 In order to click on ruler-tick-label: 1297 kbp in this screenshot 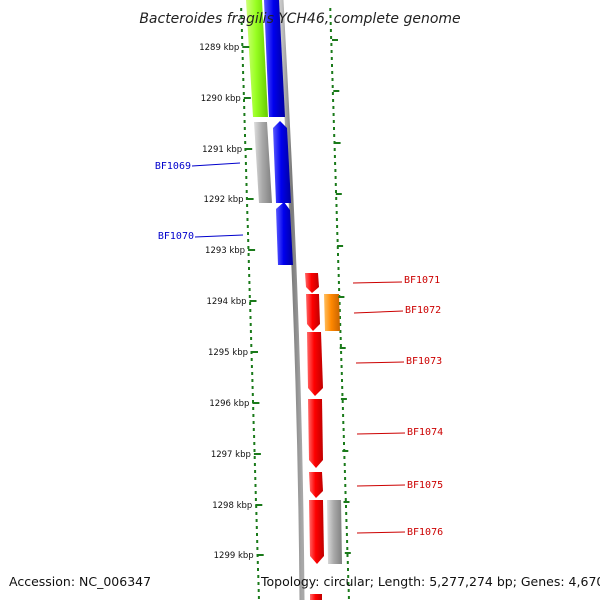, I will do `click(231, 455)`.